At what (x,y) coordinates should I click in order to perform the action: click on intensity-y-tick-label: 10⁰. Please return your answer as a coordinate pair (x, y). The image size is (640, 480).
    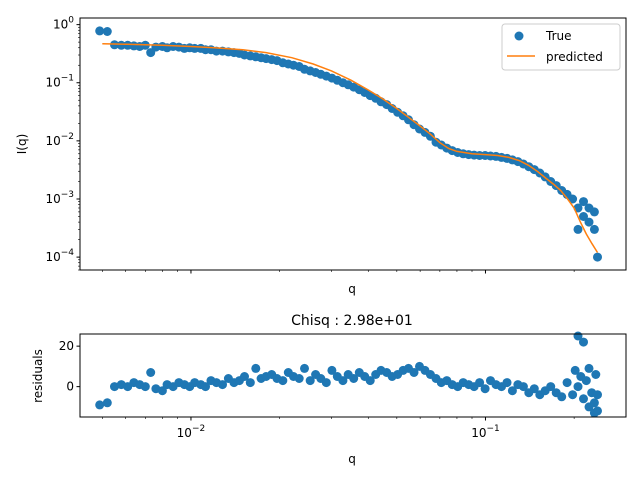
    Looking at the image, I should click on (63, 24).